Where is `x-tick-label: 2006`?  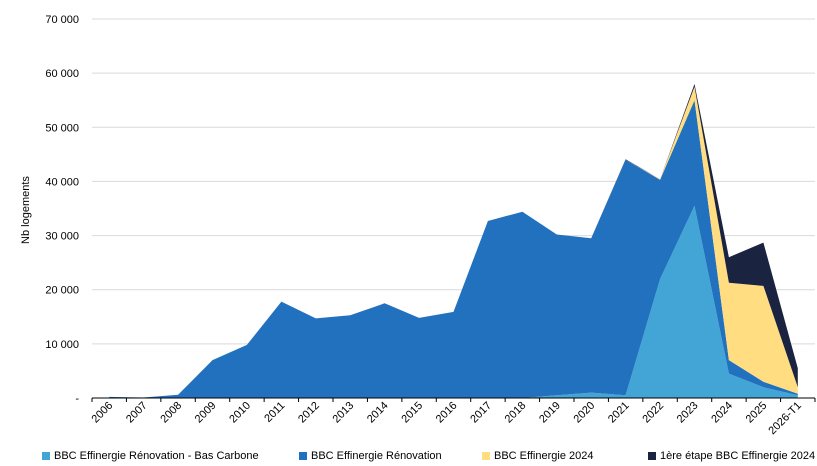 x-tick-label: 2006 is located at coordinates (103, 413).